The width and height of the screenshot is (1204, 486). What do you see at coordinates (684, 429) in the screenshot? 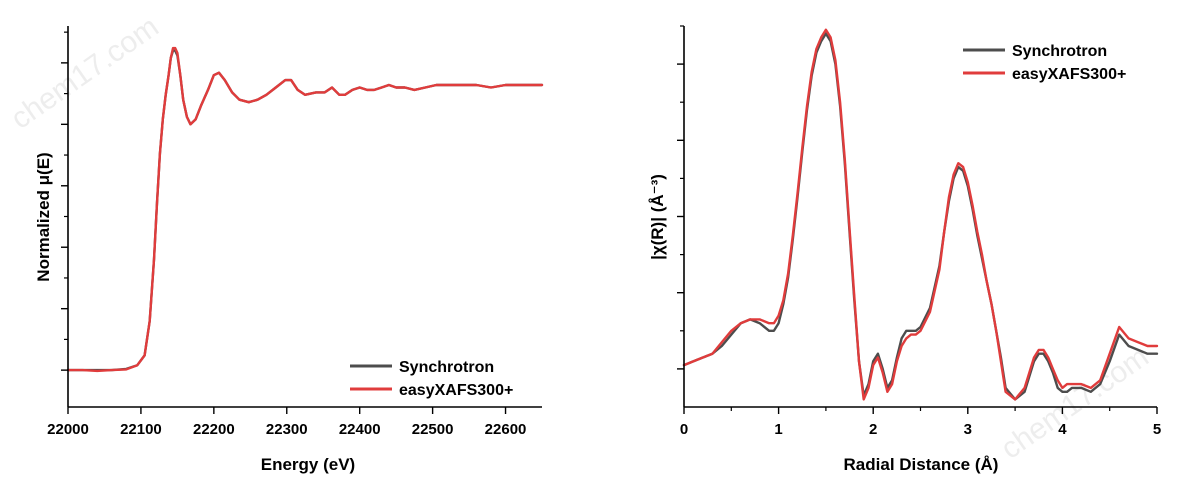
I see `ft-exafs-x-tick-label: 0` at bounding box center [684, 429].